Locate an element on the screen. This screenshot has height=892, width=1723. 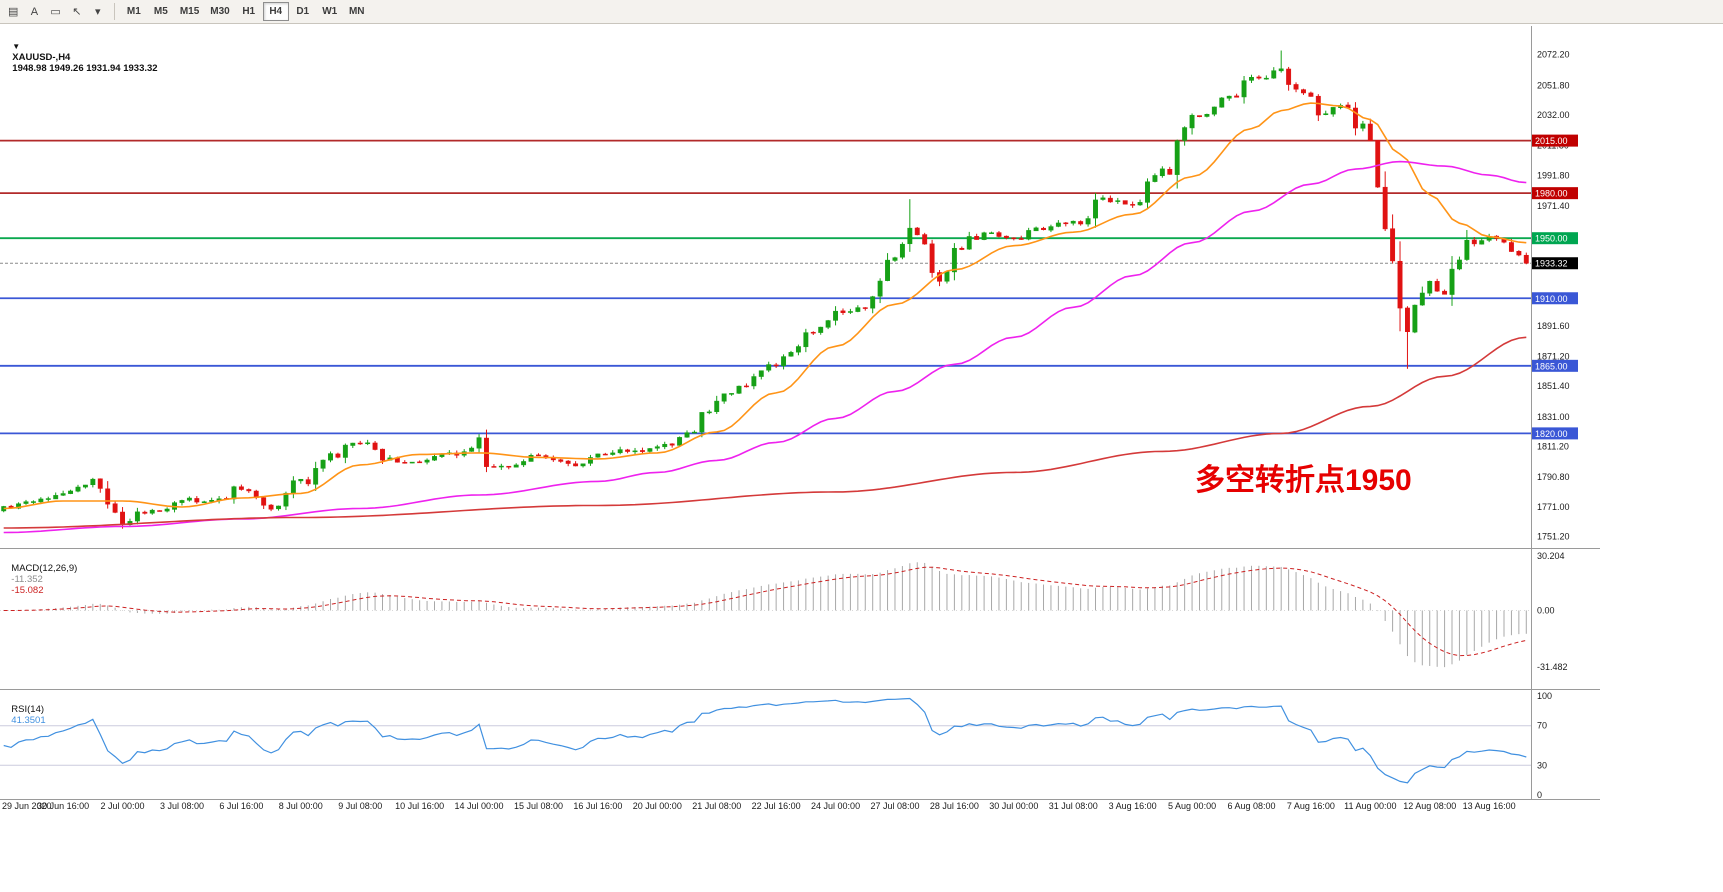
macd-tick-label: 0.00 is located at coordinates (1546, 610).